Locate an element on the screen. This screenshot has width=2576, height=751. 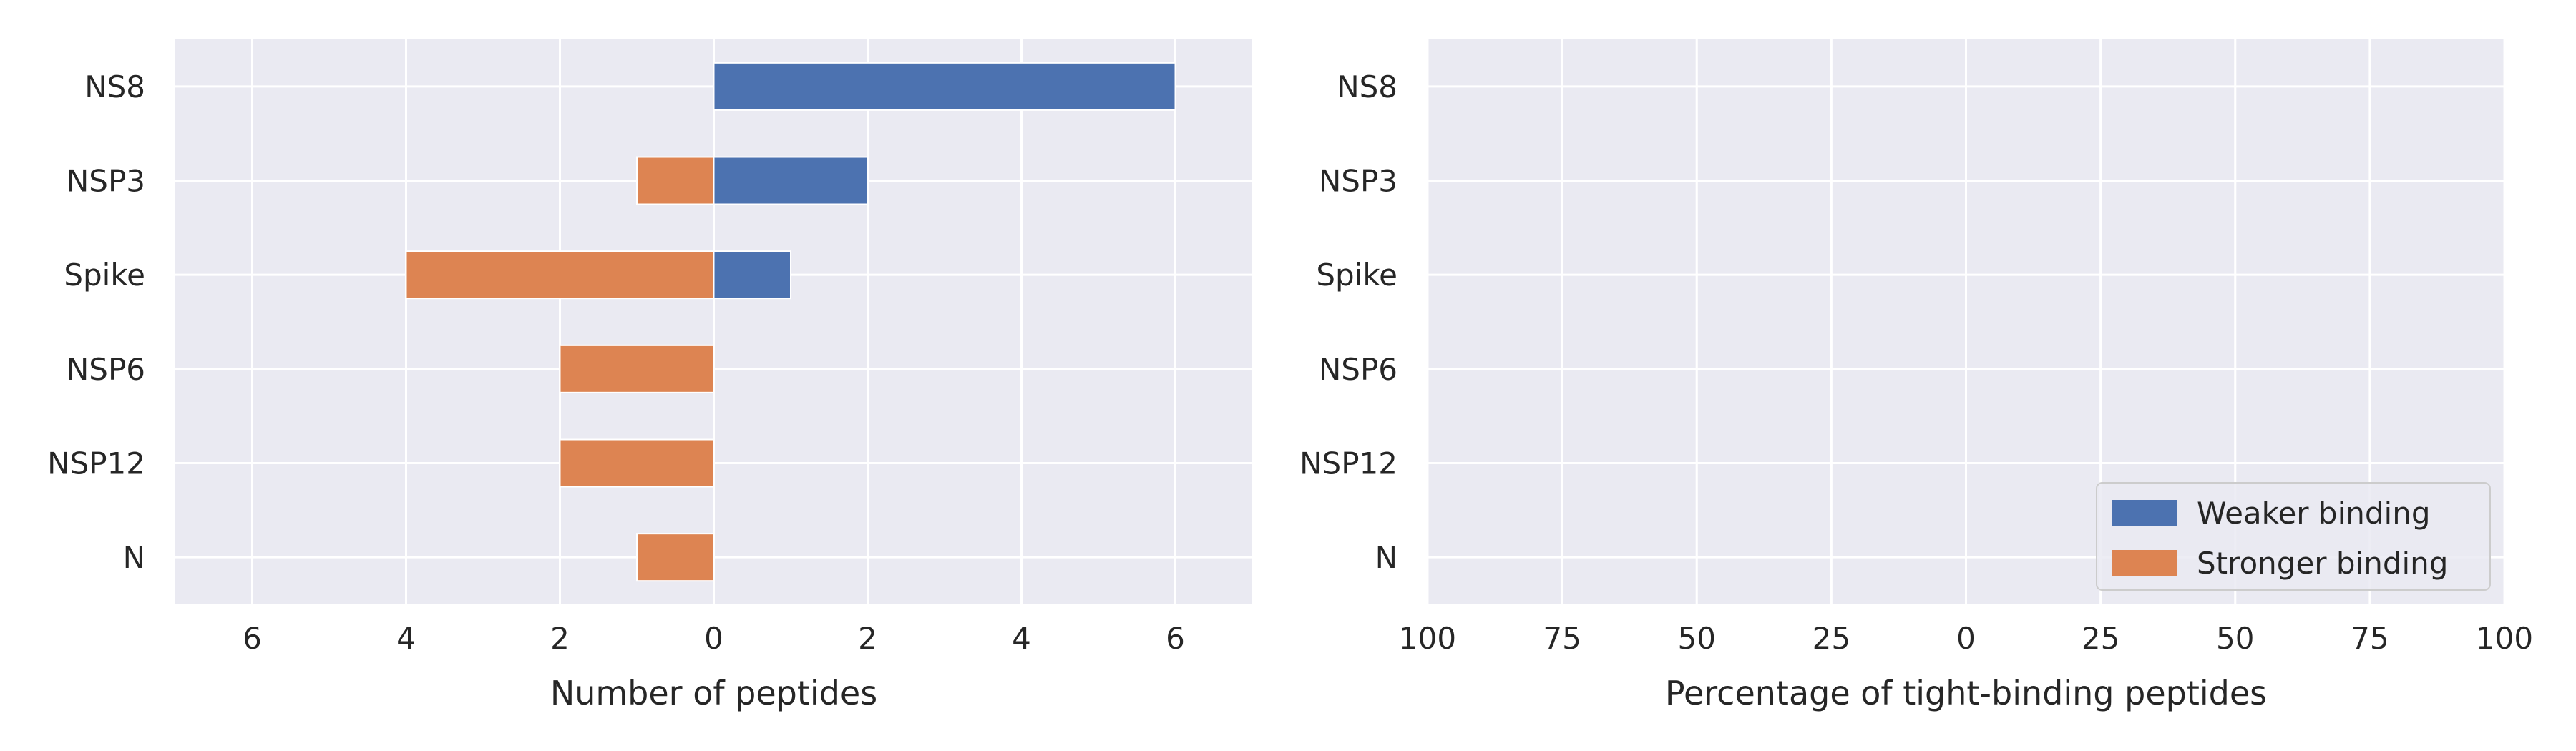
bar-weaker-nsp3 is located at coordinates (791, 180).